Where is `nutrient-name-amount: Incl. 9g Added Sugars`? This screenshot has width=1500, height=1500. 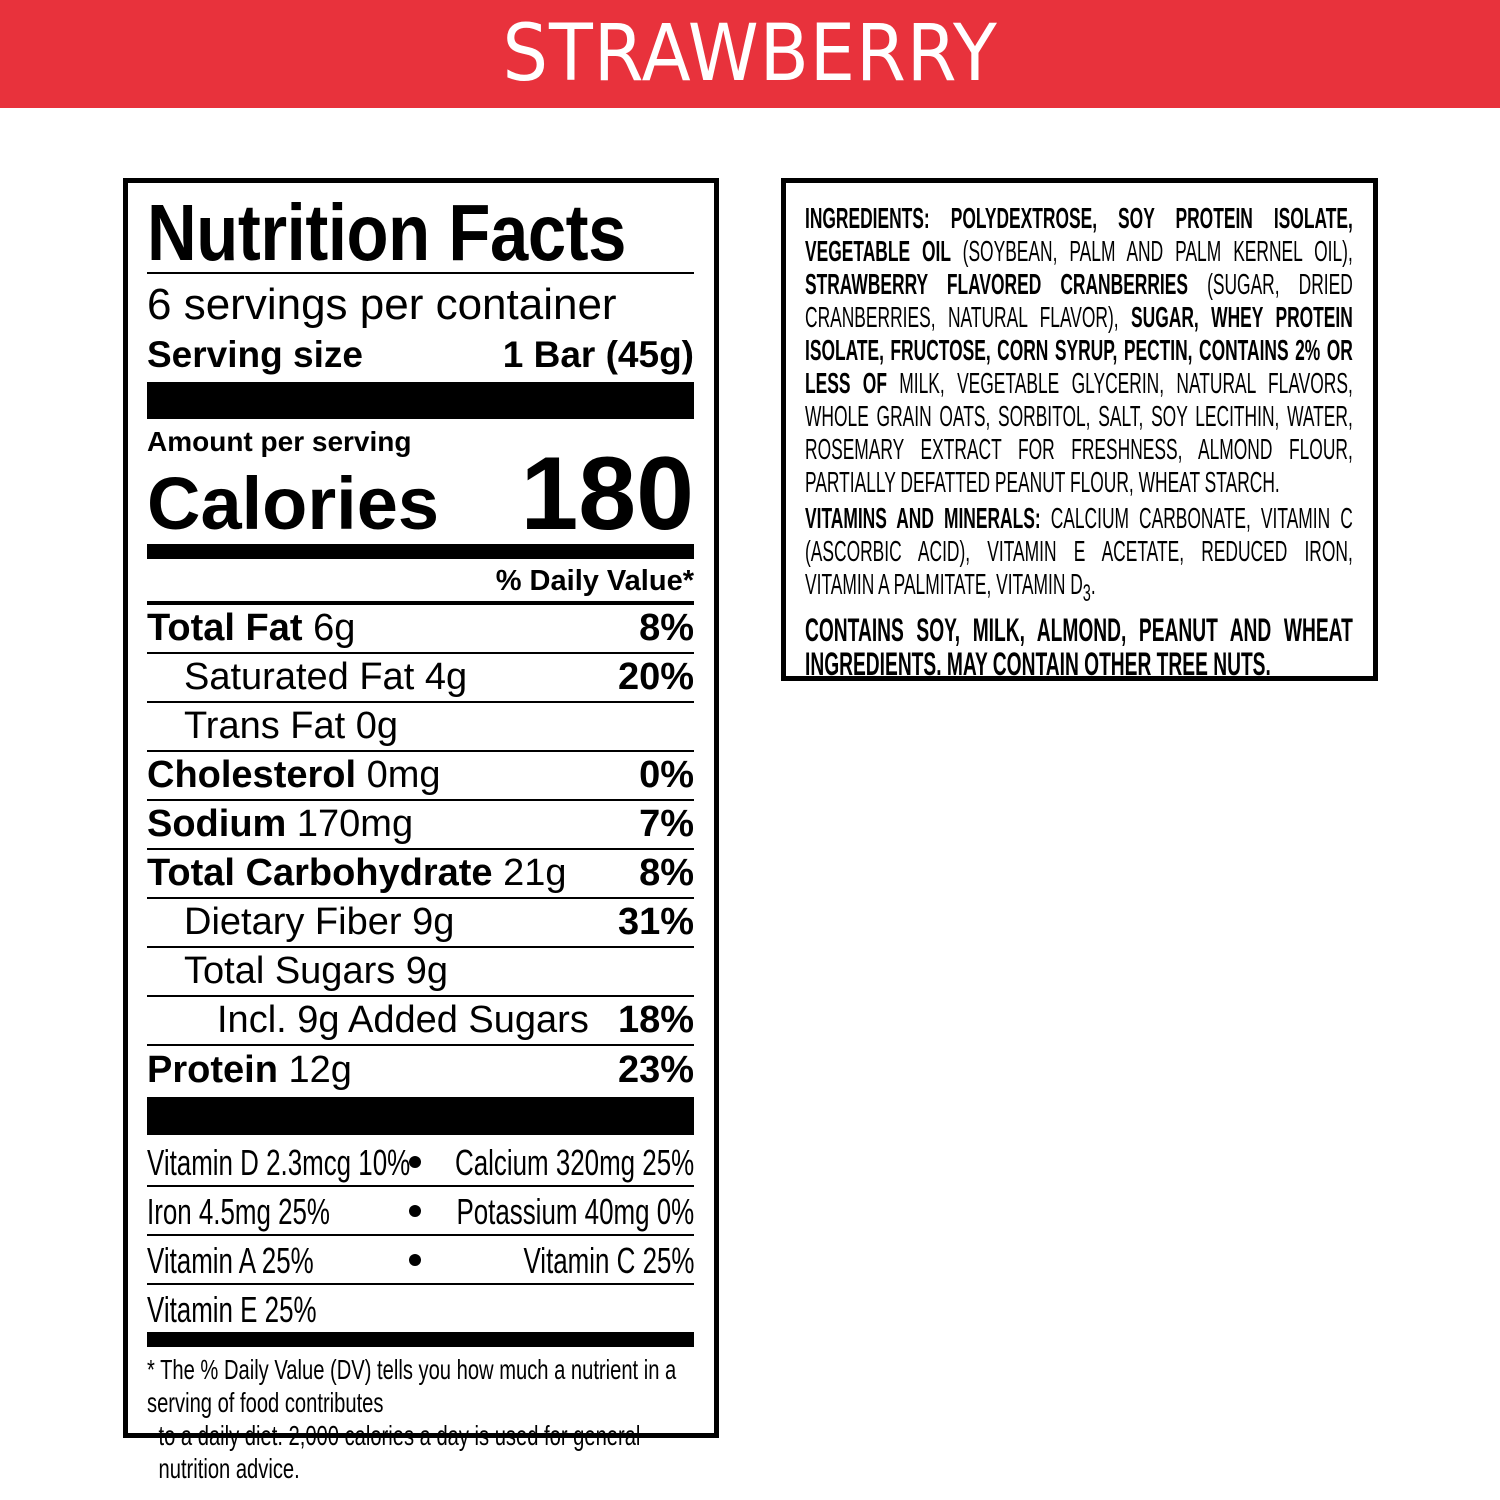
nutrient-name-amount: Incl. 9g Added Sugars is located at coordinates (403, 1020).